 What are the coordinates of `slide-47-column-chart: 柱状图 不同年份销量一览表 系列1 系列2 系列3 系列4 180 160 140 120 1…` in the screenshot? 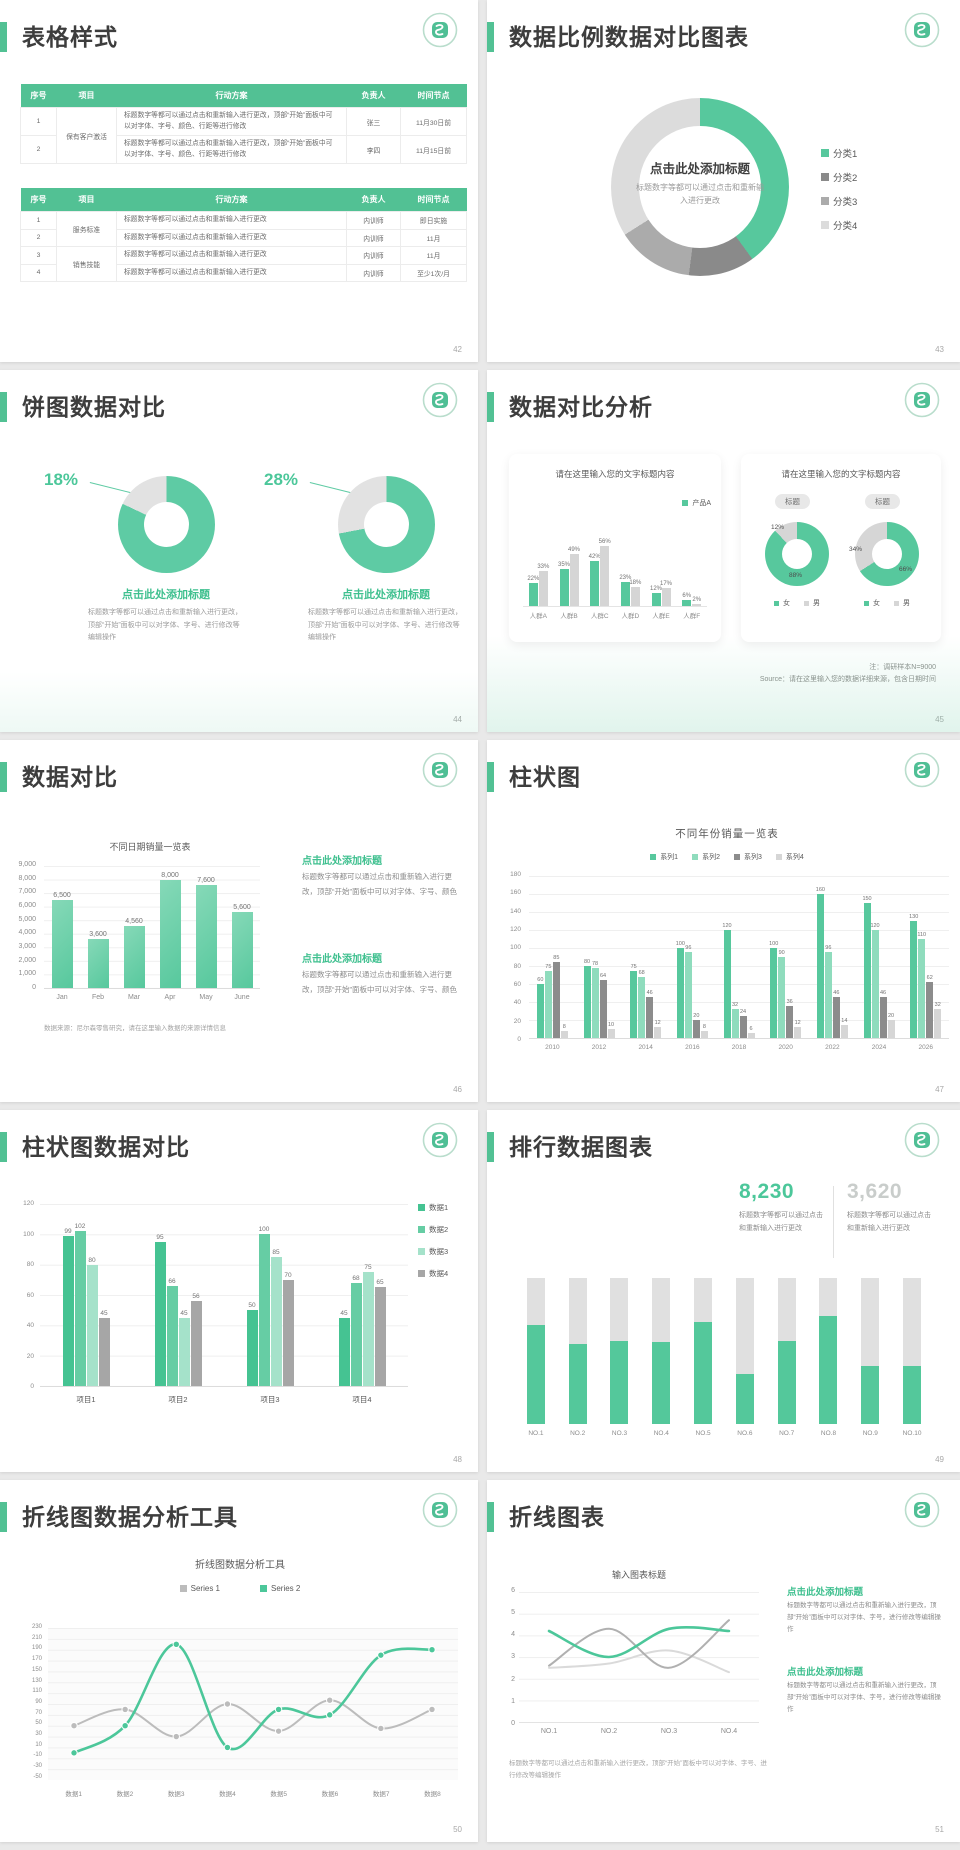 It's located at (723, 921).